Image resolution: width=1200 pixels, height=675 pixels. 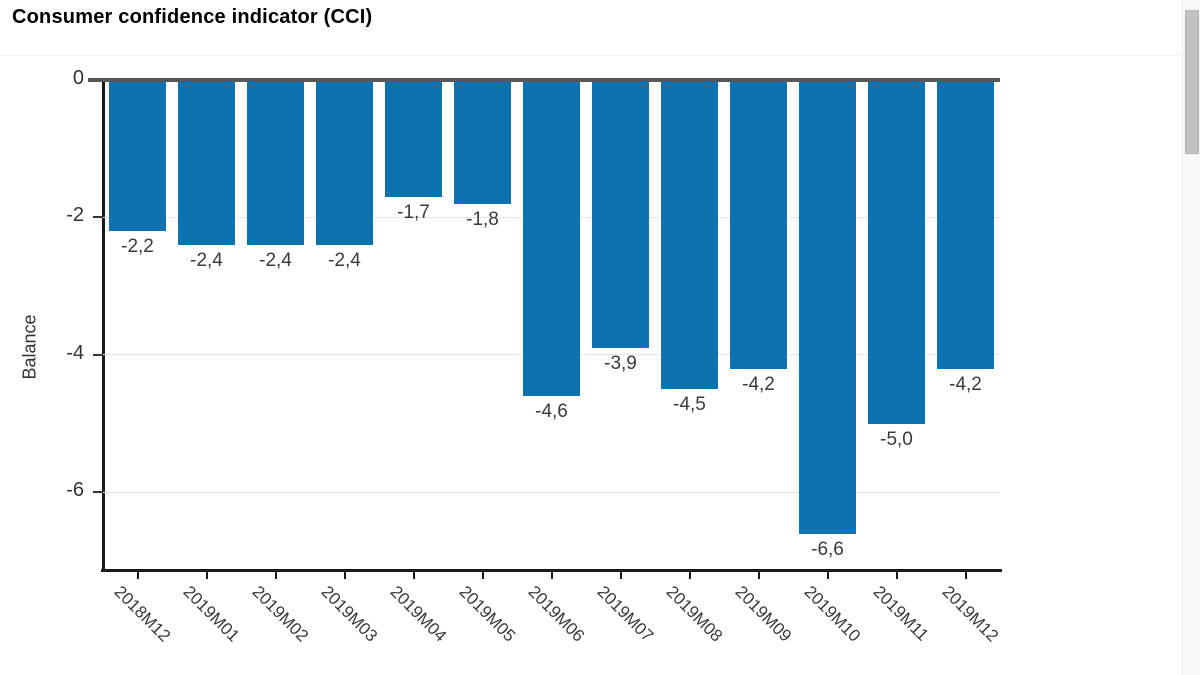 What do you see at coordinates (211, 614) in the screenshot?
I see `x-tick-label-2019M01: 2019M01` at bounding box center [211, 614].